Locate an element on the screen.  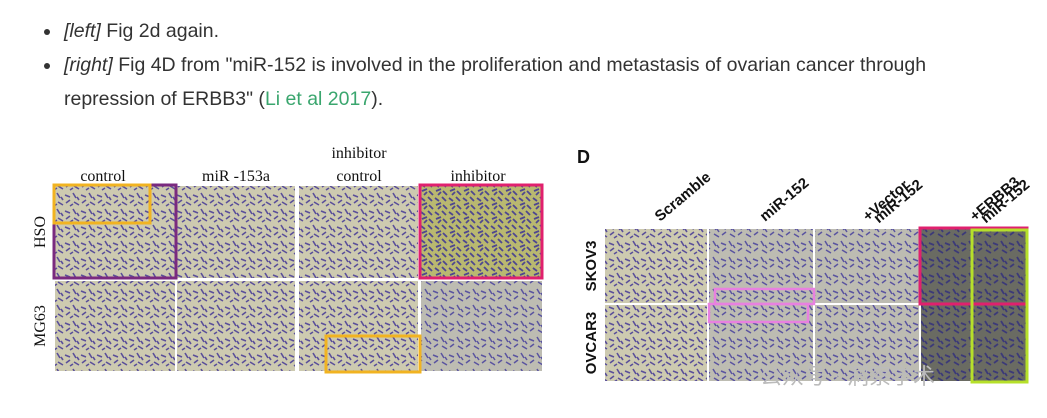
row-label: OVCAR3 is located at coordinates (591, 343).